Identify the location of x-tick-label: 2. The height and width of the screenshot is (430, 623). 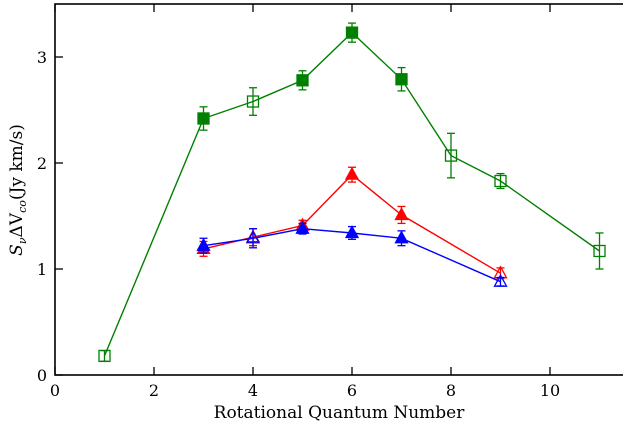
(154, 390).